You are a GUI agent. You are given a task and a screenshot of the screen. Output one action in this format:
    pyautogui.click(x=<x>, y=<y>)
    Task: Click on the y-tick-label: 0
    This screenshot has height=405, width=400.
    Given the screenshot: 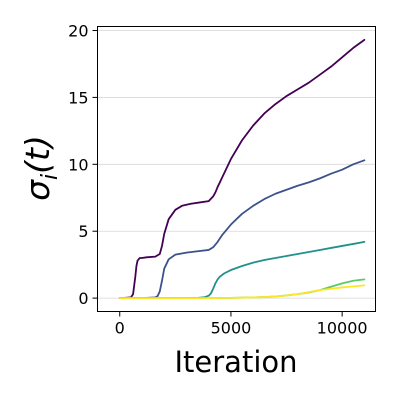 What is the action you would take?
    pyautogui.click(x=83, y=298)
    